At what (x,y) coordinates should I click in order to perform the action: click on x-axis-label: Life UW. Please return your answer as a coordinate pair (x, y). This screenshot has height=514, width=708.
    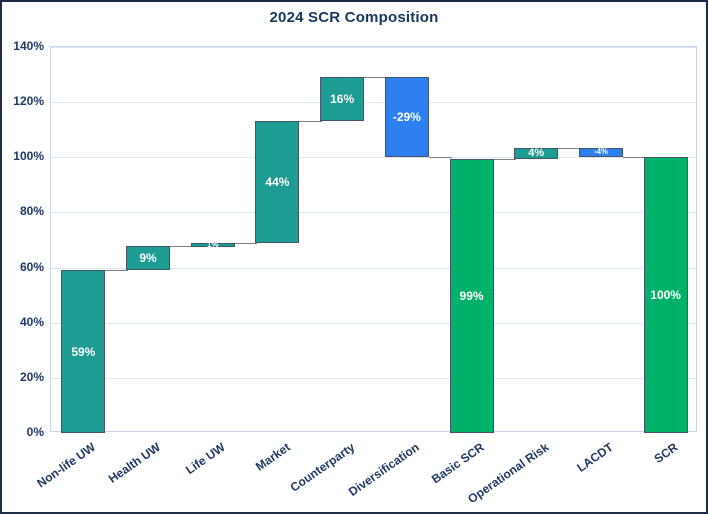
    Looking at the image, I should click on (205, 459).